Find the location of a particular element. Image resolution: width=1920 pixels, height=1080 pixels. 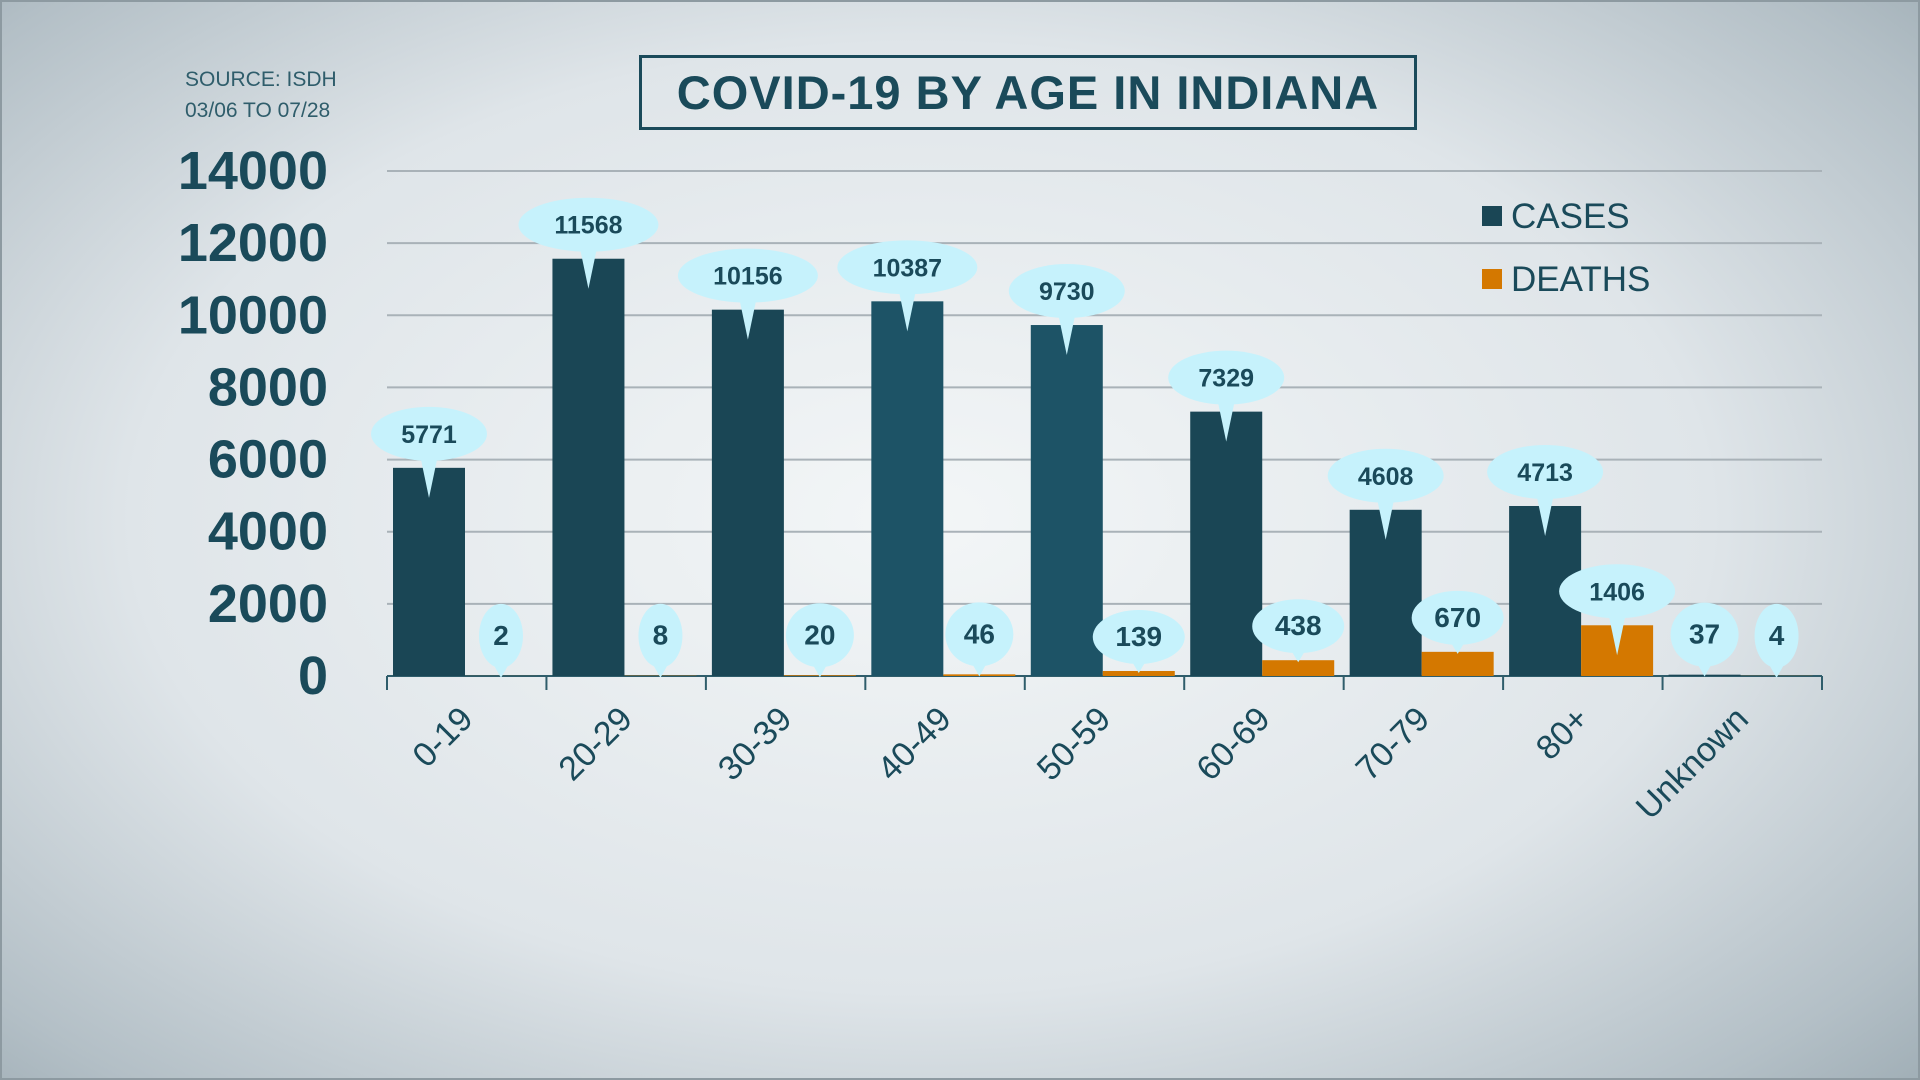

data-label: 4713 is located at coordinates (1545, 473).